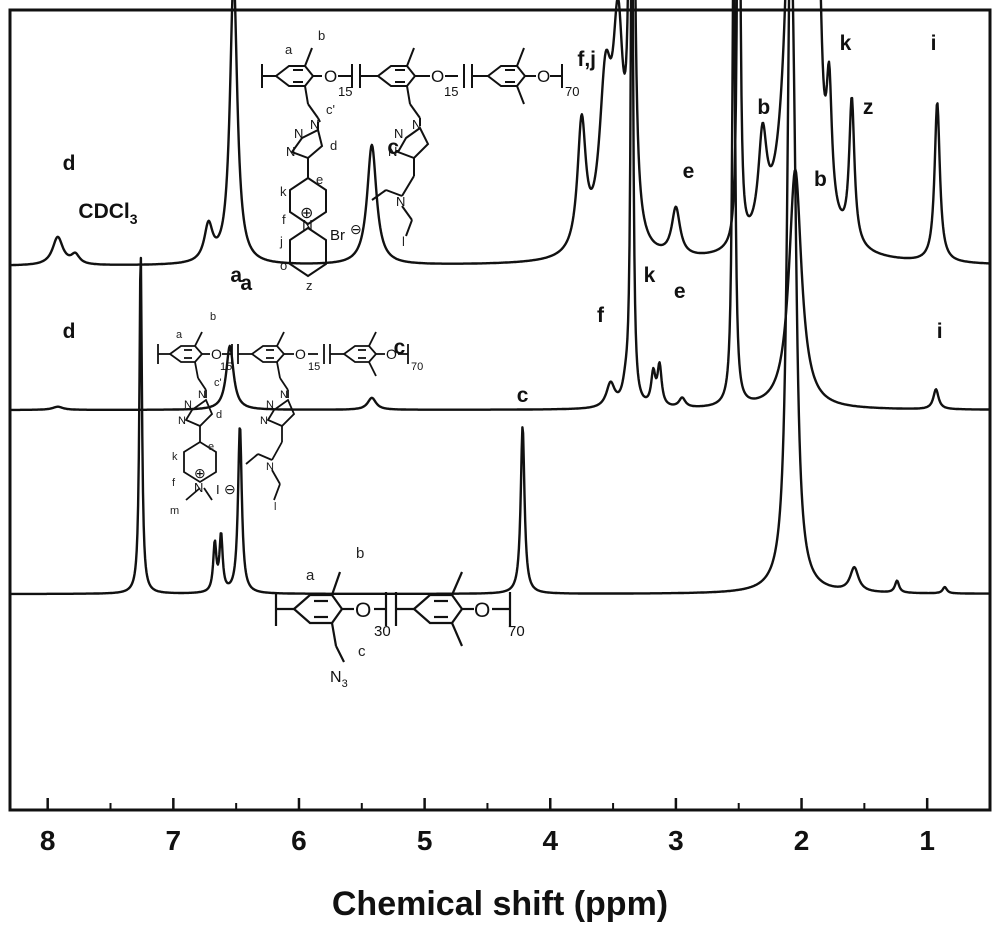 The image size is (1000, 940). Describe the element at coordinates (572, 91) in the screenshot. I see `struct-top-n70: 70` at that location.